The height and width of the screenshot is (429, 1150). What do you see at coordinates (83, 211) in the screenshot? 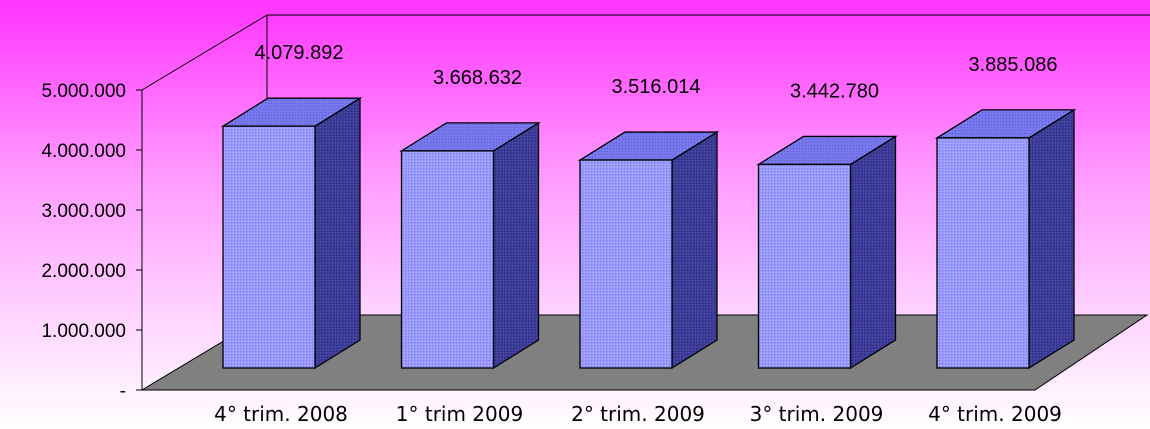
I see `y-tick-label: 3.000.000` at bounding box center [83, 211].